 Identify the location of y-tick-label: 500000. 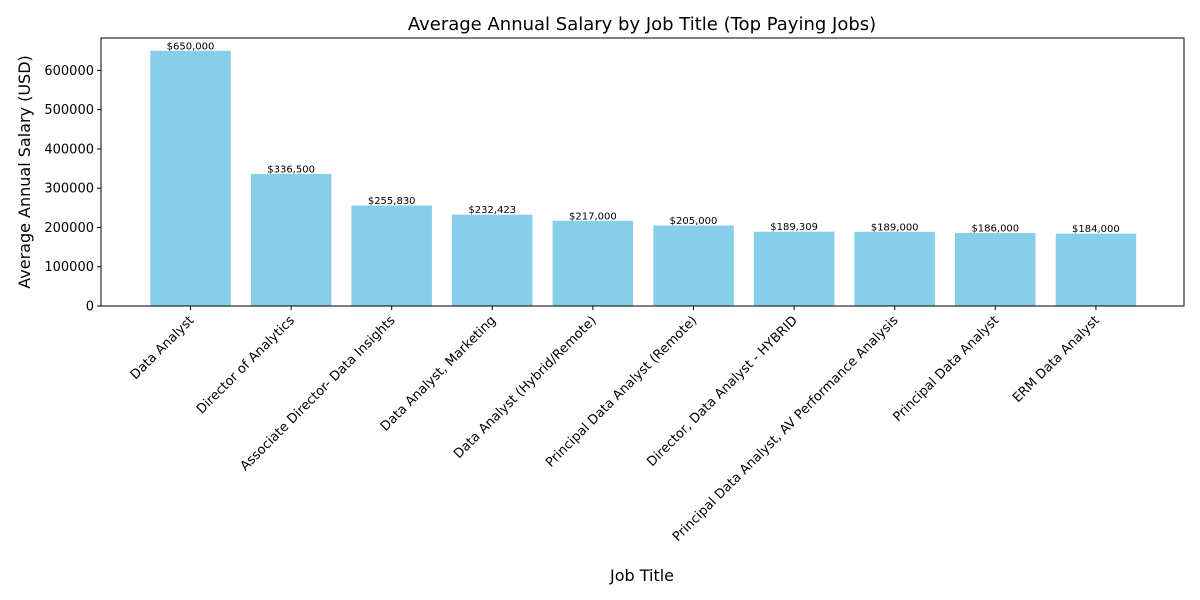
(69, 110).